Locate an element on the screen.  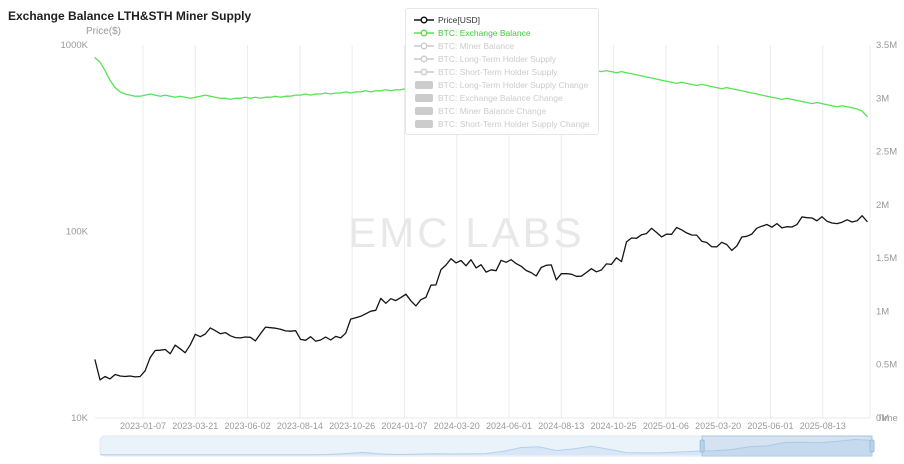
x-tick-label: 2024-03-20 is located at coordinates (457, 426).